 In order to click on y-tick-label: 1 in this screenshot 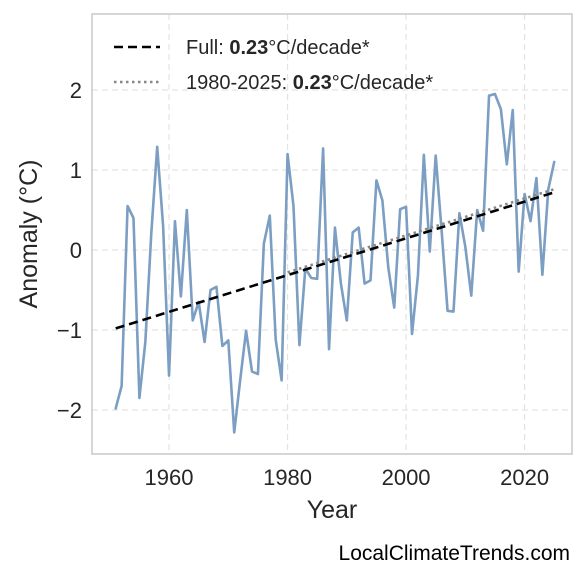, I will do `click(76, 170)`.